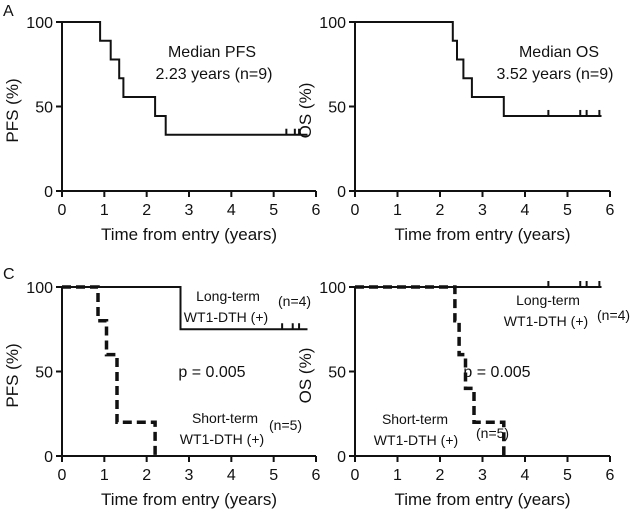  Describe the element at coordinates (9, 274) in the screenshot. I see `panel-label-c: C` at that location.